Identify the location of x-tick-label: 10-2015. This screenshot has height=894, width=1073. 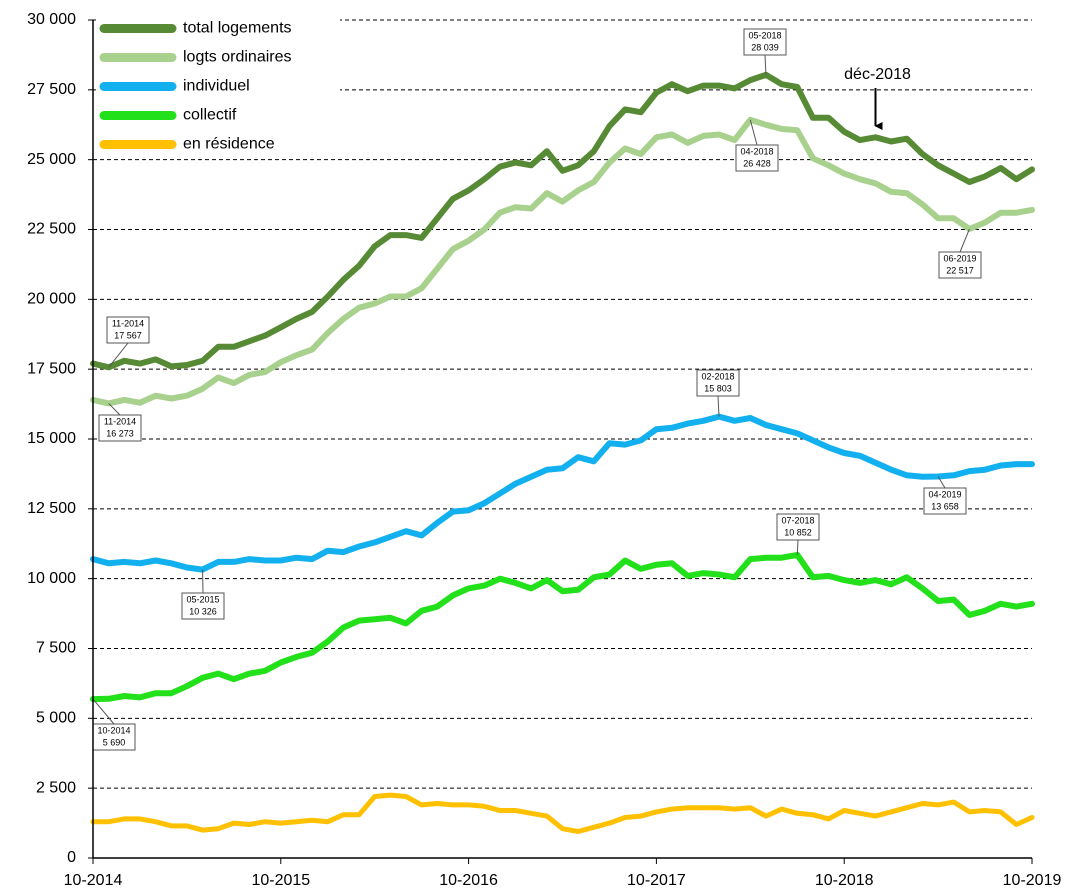
(280, 880).